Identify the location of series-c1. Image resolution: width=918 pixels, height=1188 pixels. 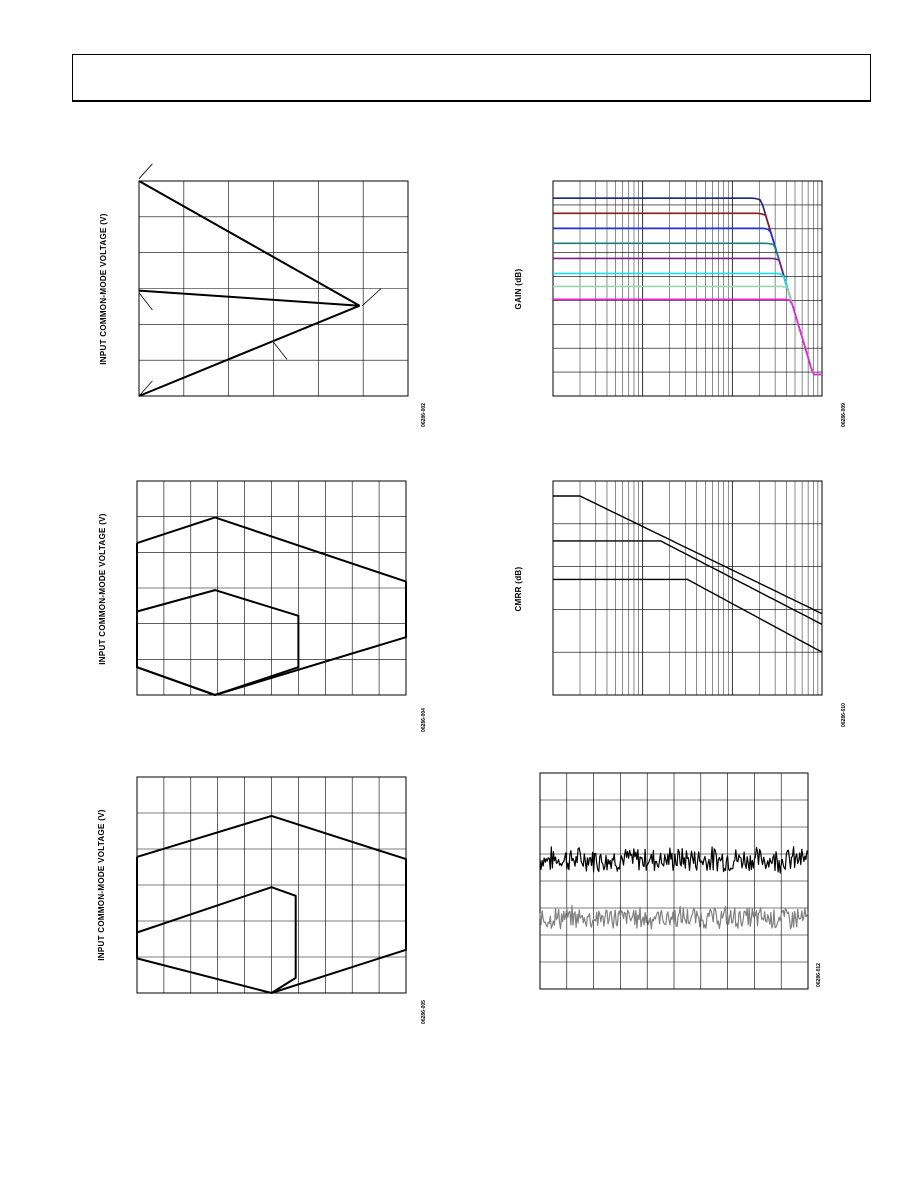
(260, 280).